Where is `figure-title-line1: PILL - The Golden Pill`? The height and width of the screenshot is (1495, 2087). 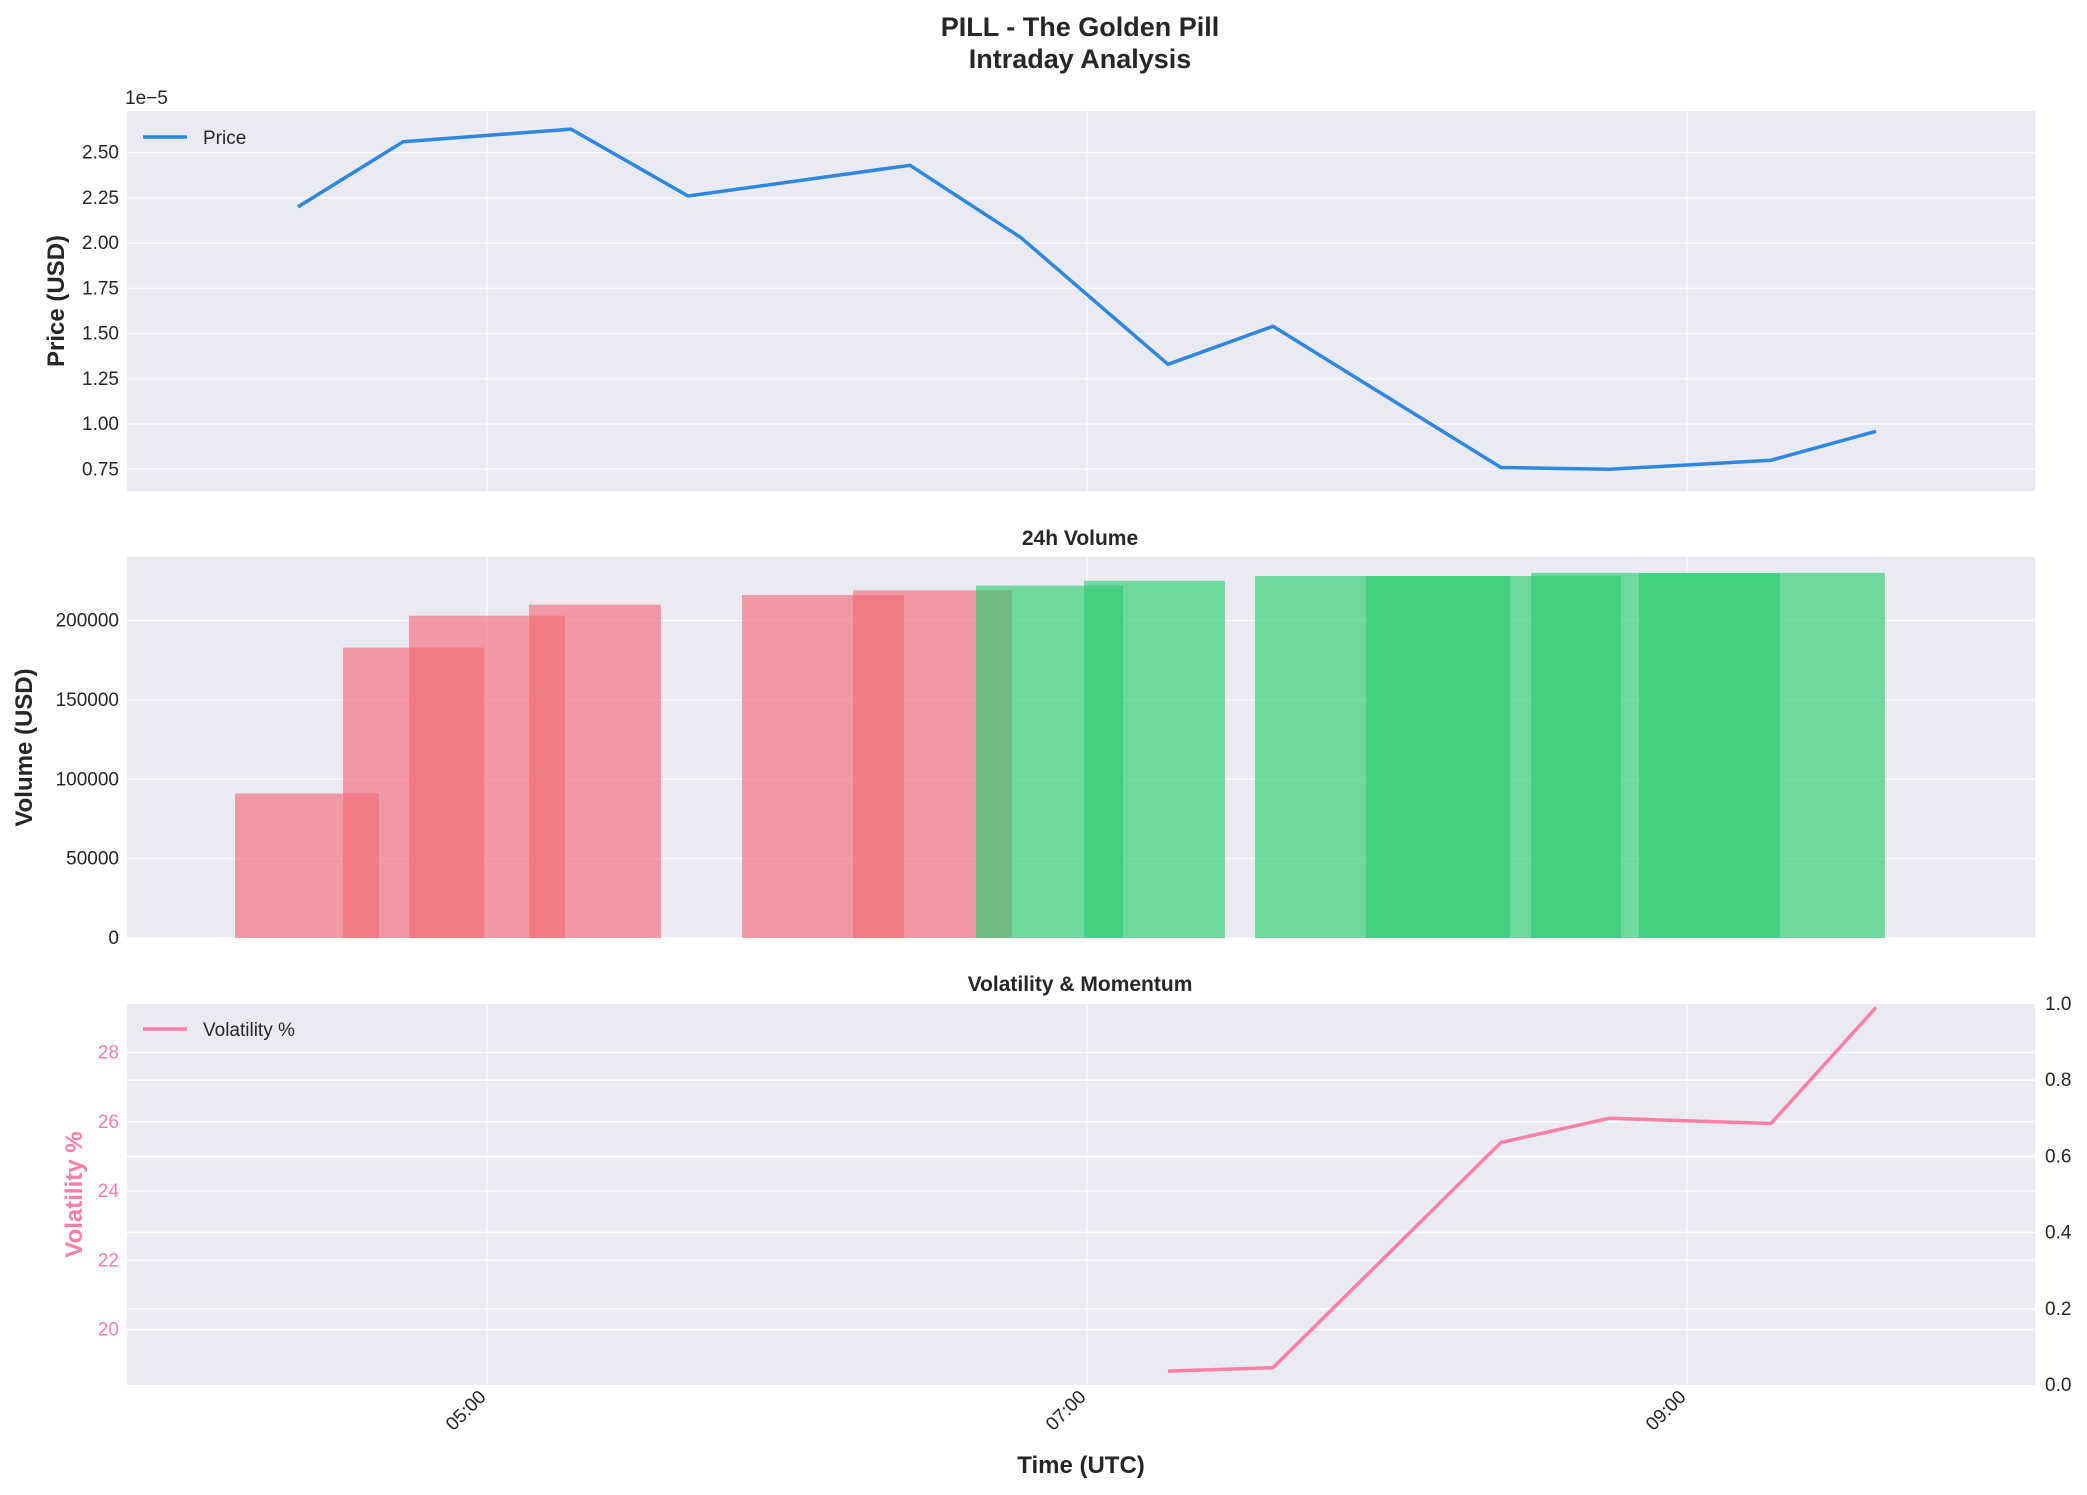
figure-title-line1: PILL - The Golden Pill is located at coordinates (1080, 27).